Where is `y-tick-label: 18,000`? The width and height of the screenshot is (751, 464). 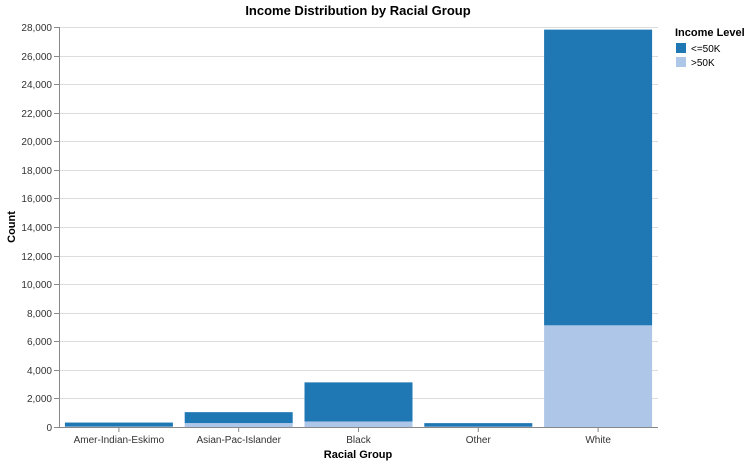 y-tick-label: 18,000 is located at coordinates (36, 171).